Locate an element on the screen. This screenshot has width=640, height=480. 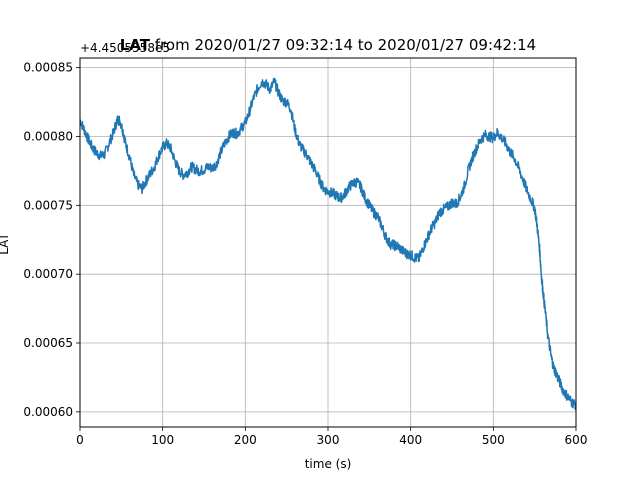
x-axis-label: time (s) is located at coordinates (328, 464).